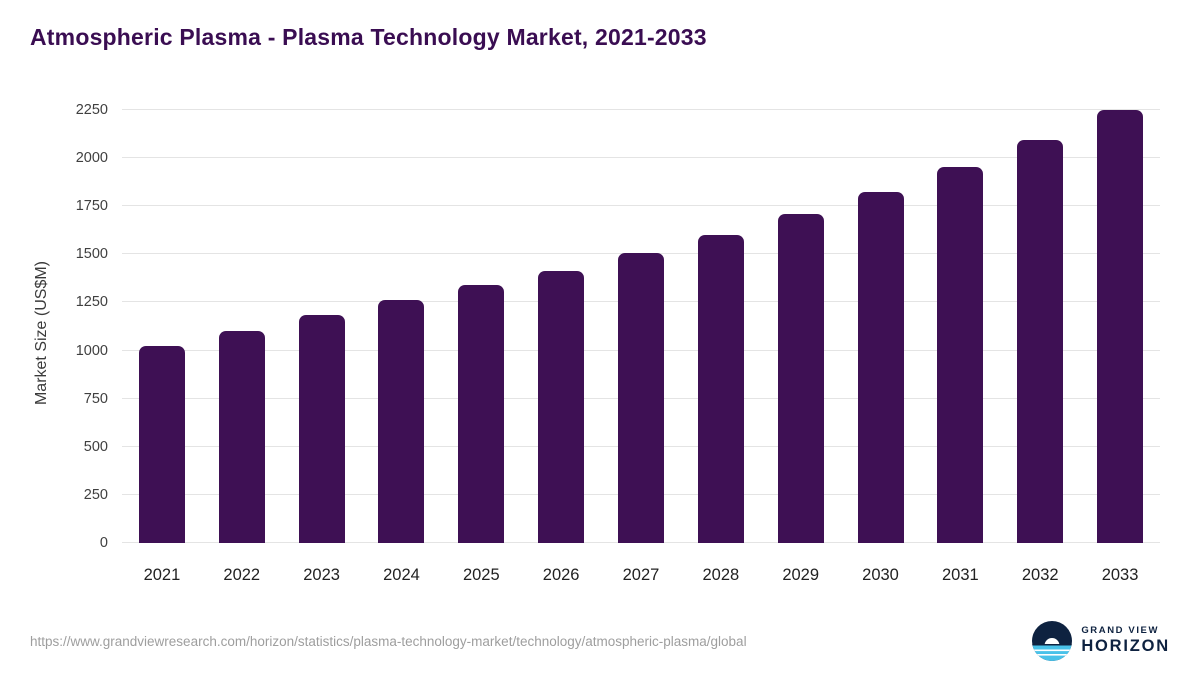  What do you see at coordinates (401, 575) in the screenshot?
I see `x-tick-label: 2024` at bounding box center [401, 575].